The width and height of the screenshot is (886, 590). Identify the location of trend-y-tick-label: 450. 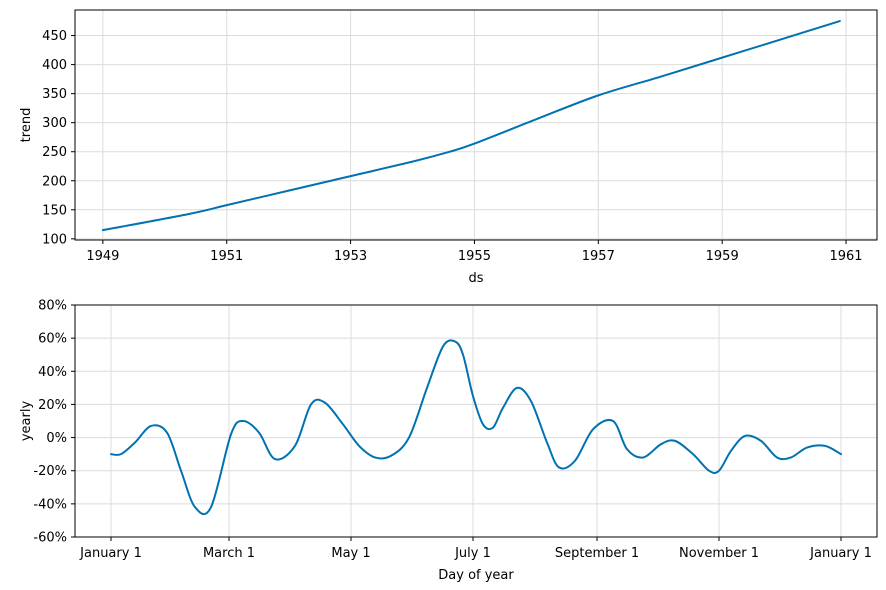
(54, 36).